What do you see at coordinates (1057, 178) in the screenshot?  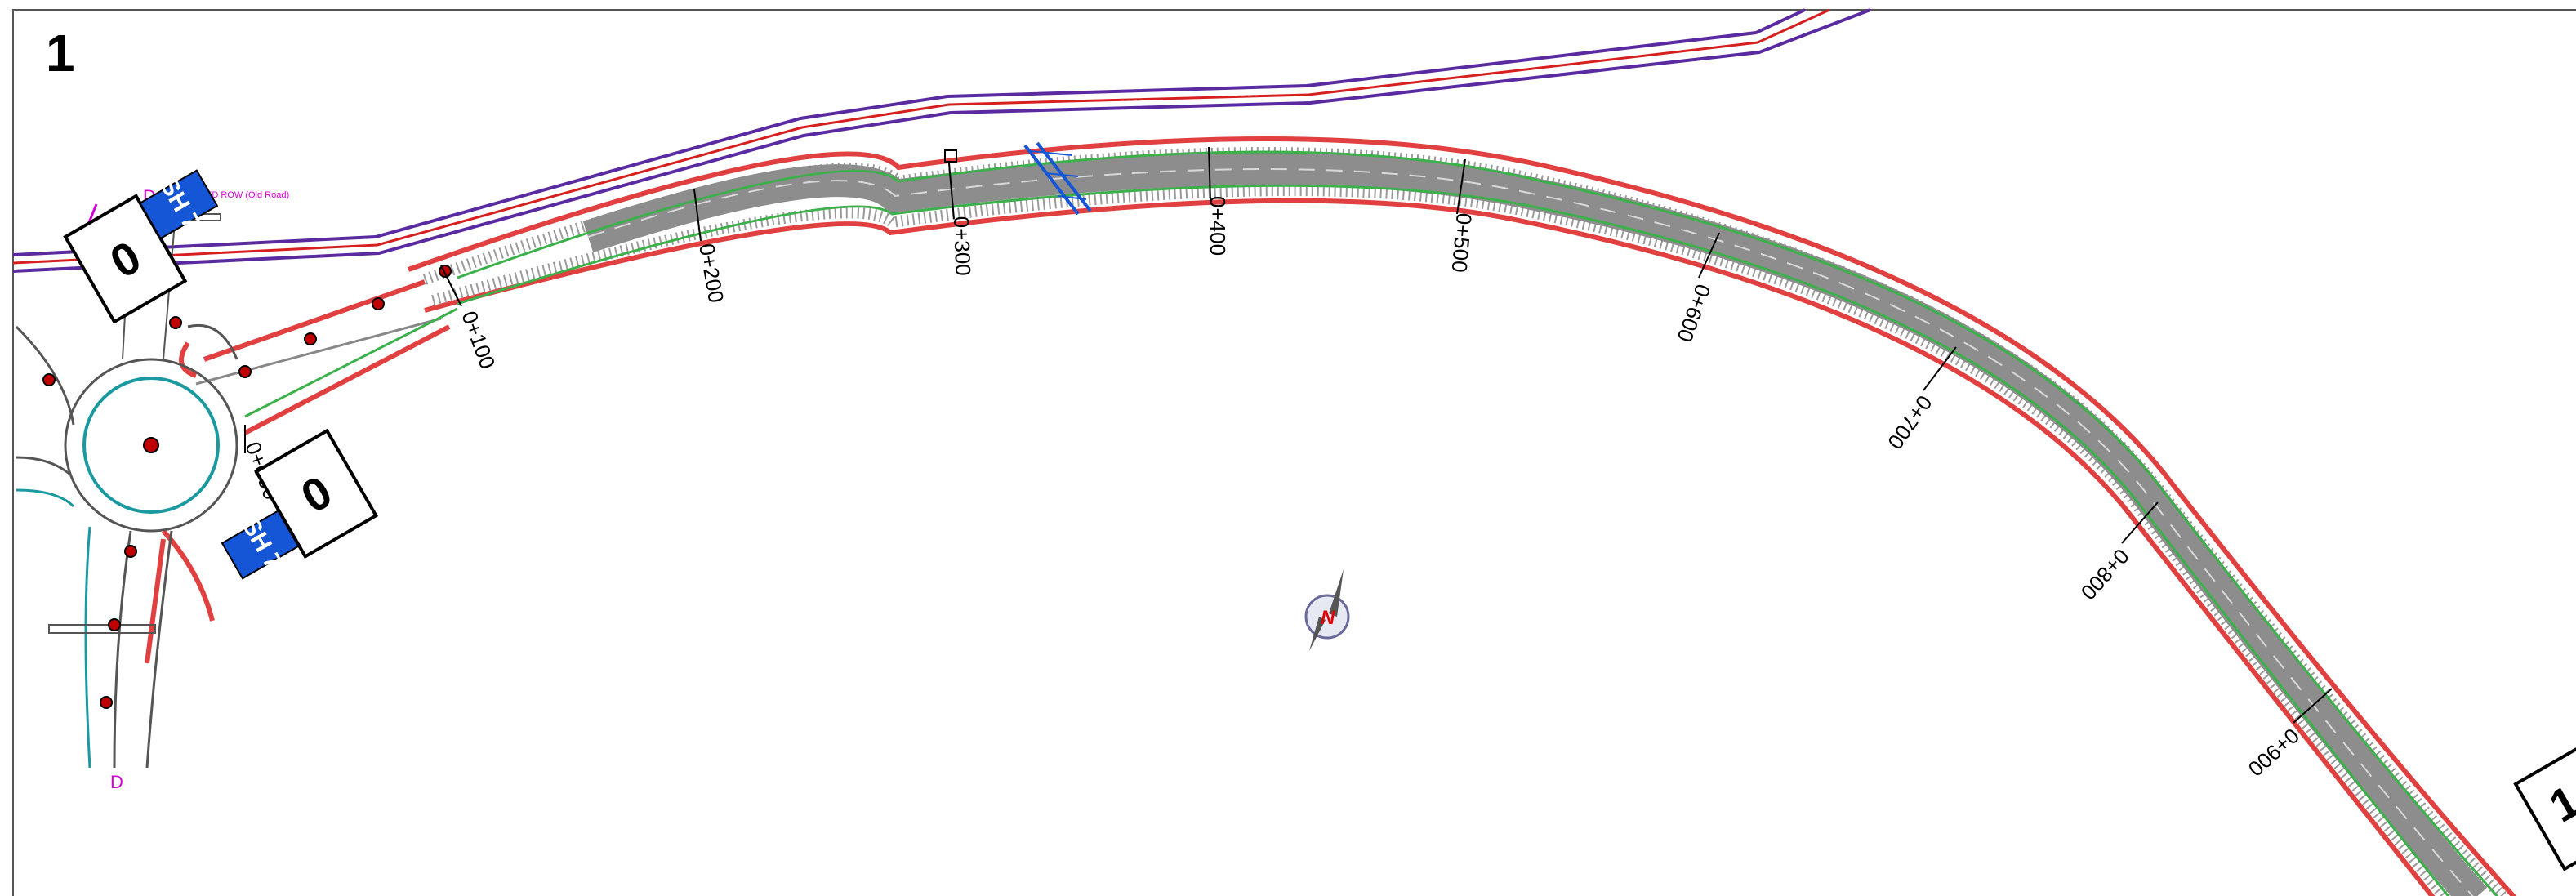 I see `bridge-crossing` at bounding box center [1057, 178].